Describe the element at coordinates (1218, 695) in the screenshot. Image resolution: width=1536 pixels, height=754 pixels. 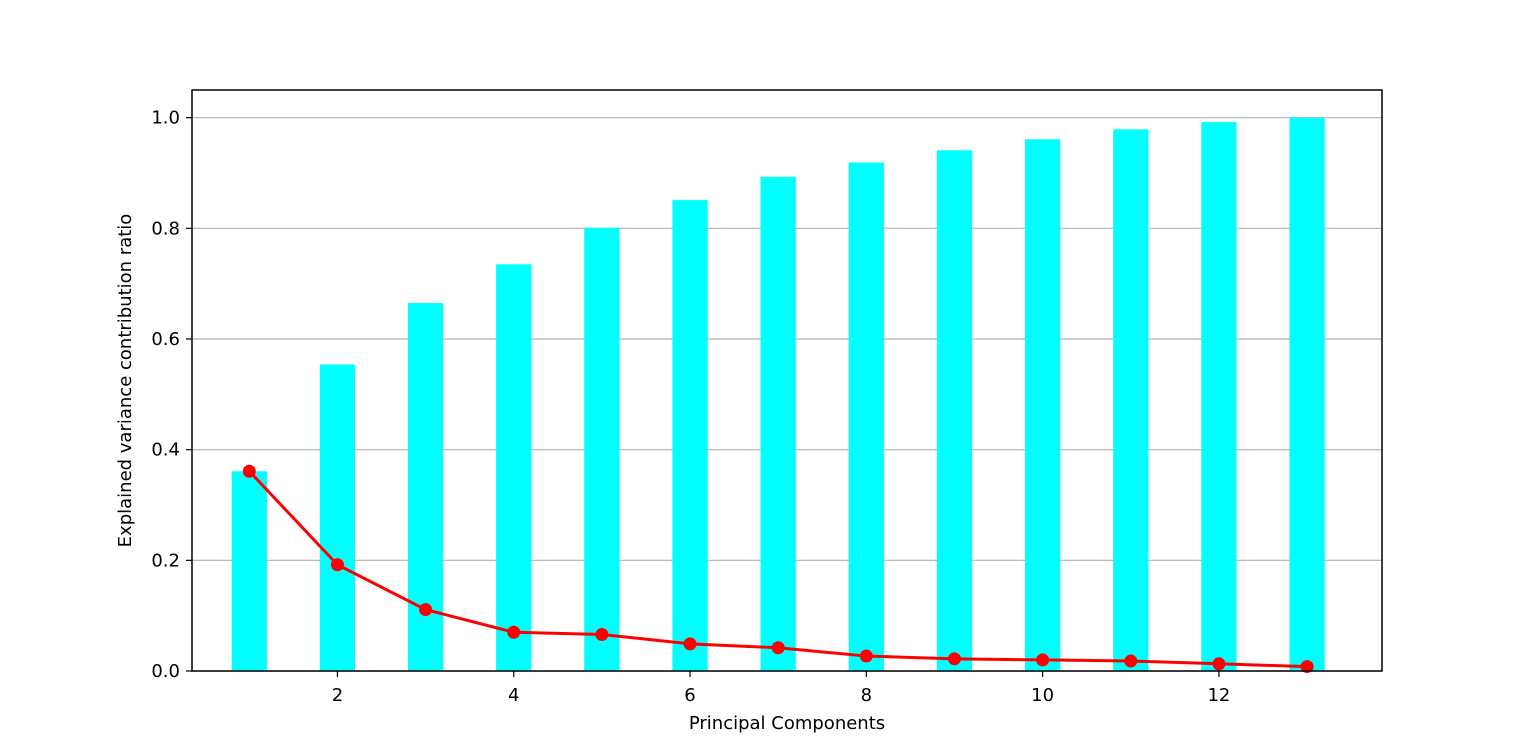
I see `x-tick-label: 12` at that location.